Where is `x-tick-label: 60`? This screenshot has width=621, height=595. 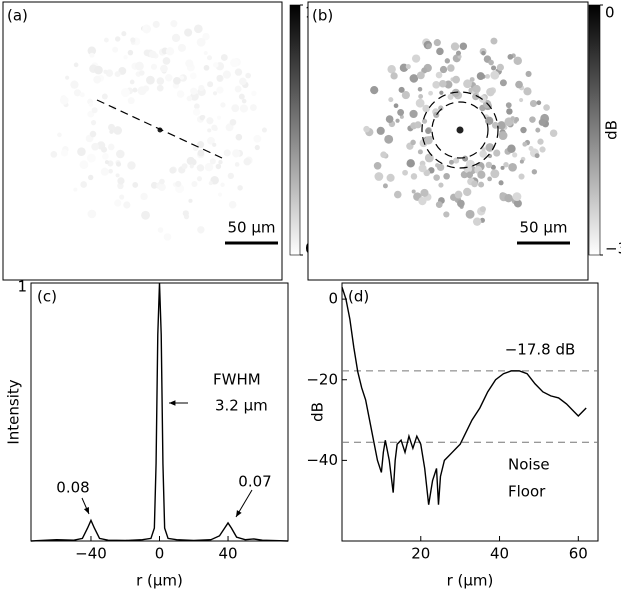 x-tick-label: 60 is located at coordinates (578, 554).